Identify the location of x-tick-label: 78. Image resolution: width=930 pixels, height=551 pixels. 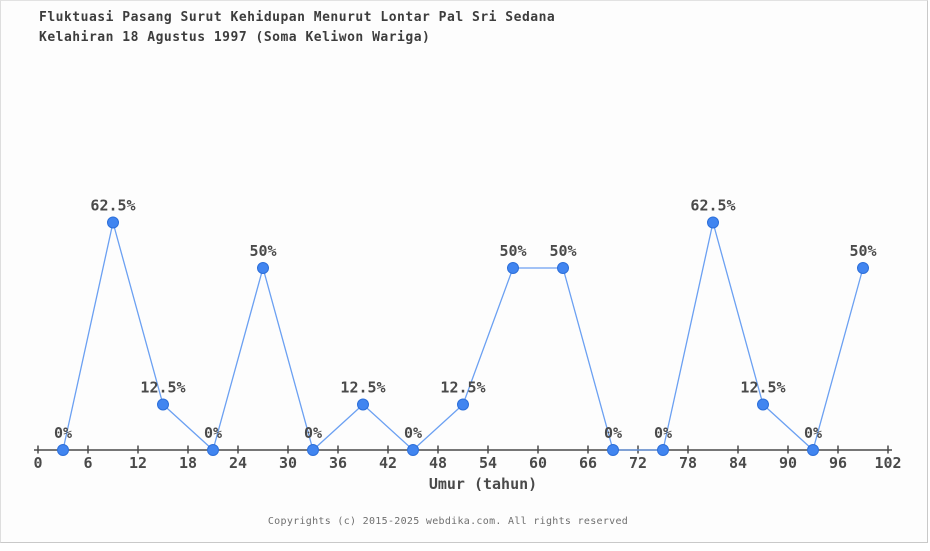
(688, 463).